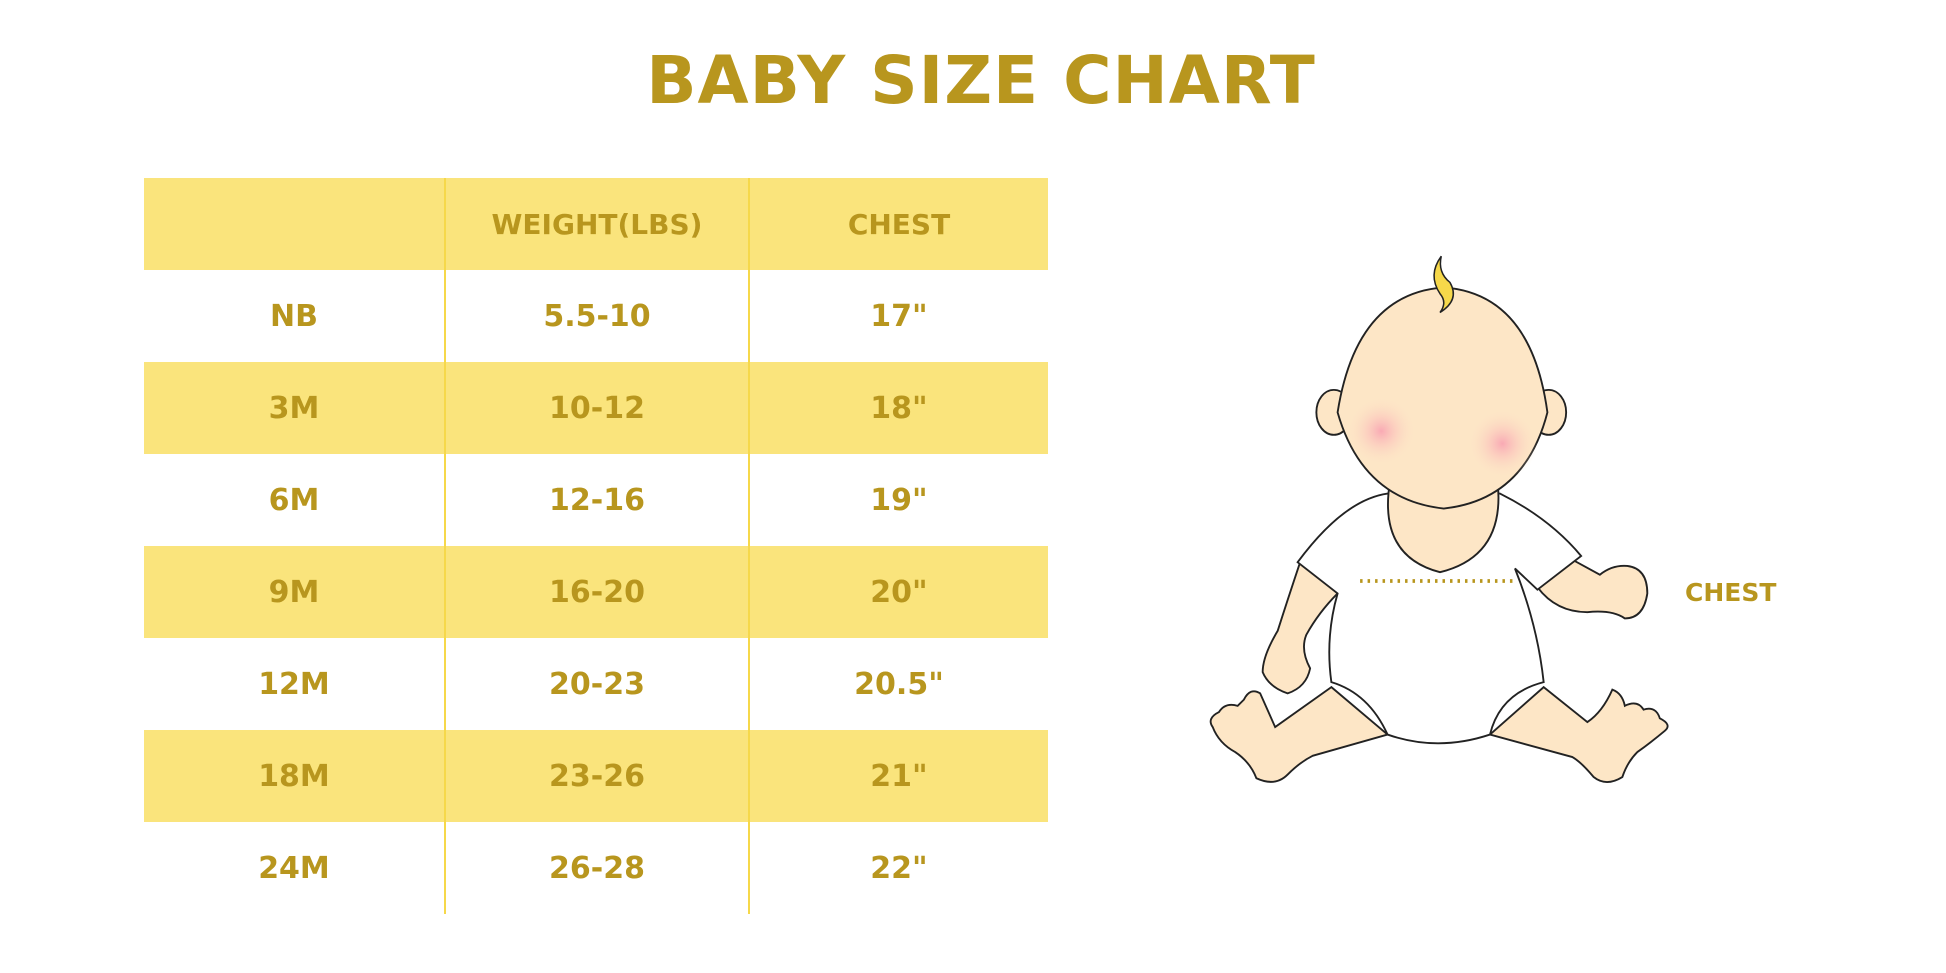 This screenshot has width=1946, height=973. What do you see at coordinates (1439, 618) in the screenshot?
I see `bodysuit` at bounding box center [1439, 618].